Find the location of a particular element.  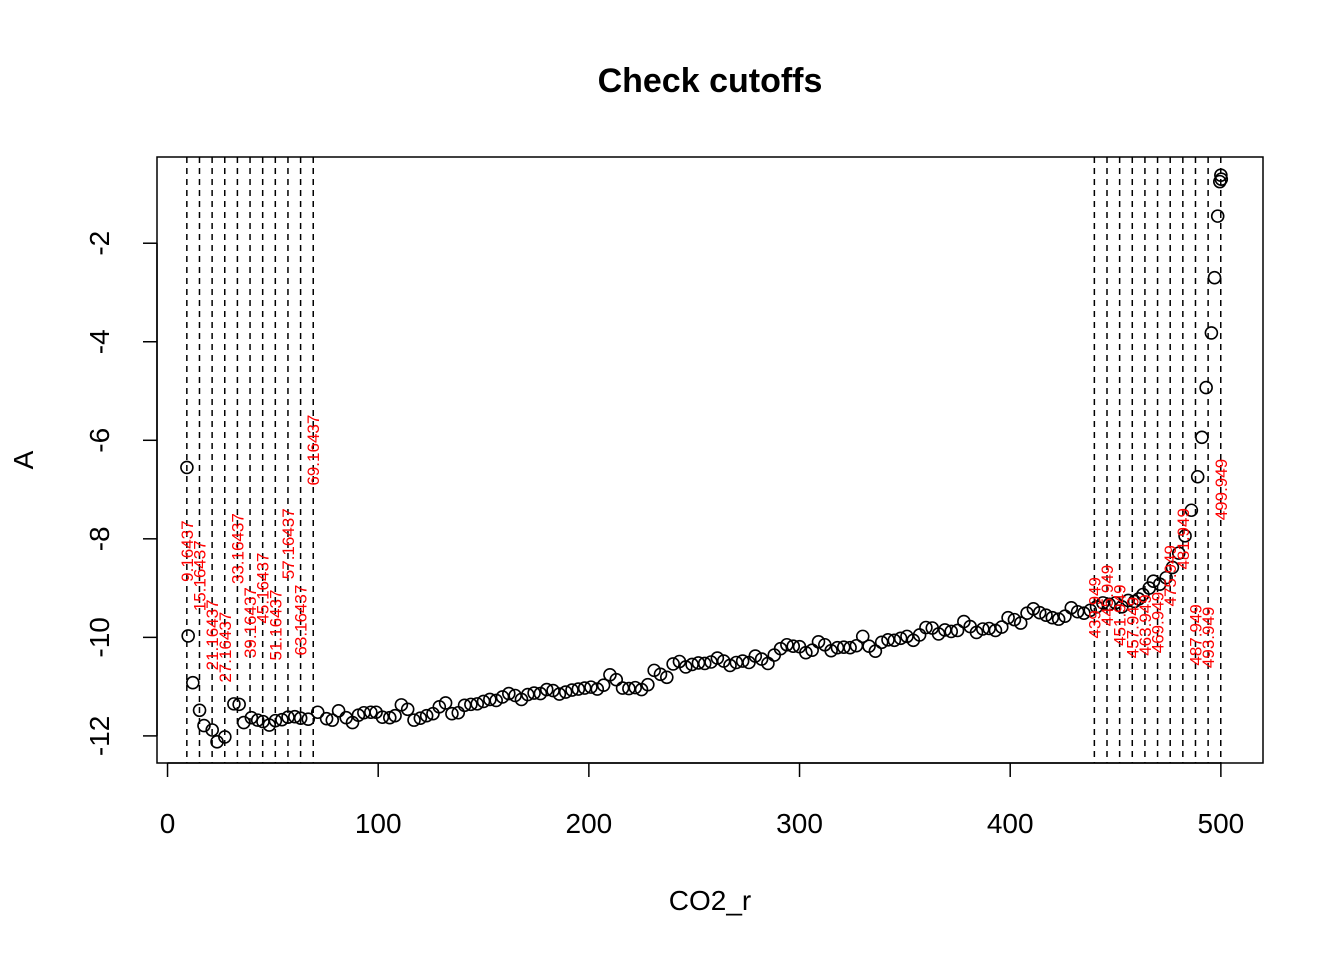

y-tick-label-1: -4 is located at coordinates (99, 341).